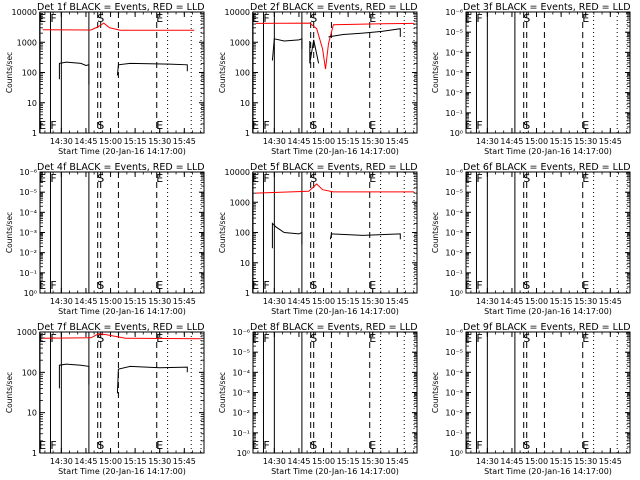 Image resolution: width=640 pixels, height=480 pixels. Describe the element at coordinates (152, 379) in the screenshot. I see `series-events-line` at that location.